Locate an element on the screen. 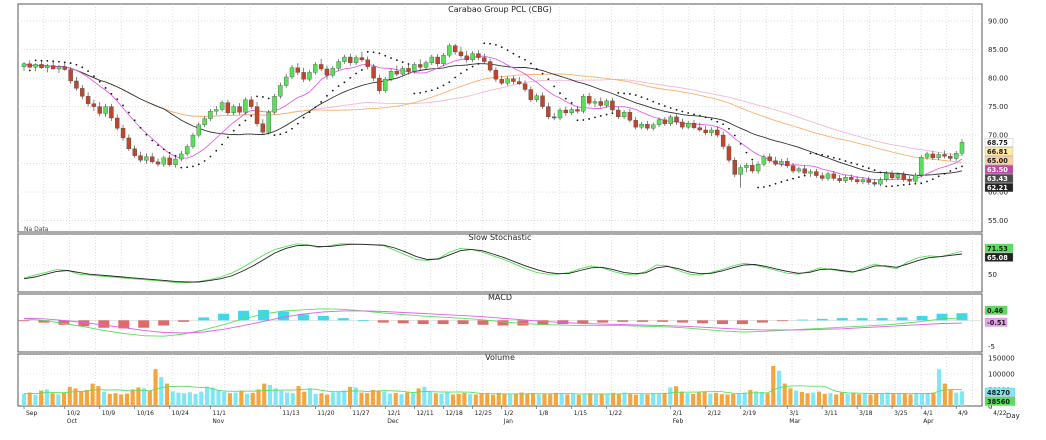 Image resolution: width=1046 pixels, height=440 pixels. x-axis-tick-label: 11/20 is located at coordinates (325, 413).